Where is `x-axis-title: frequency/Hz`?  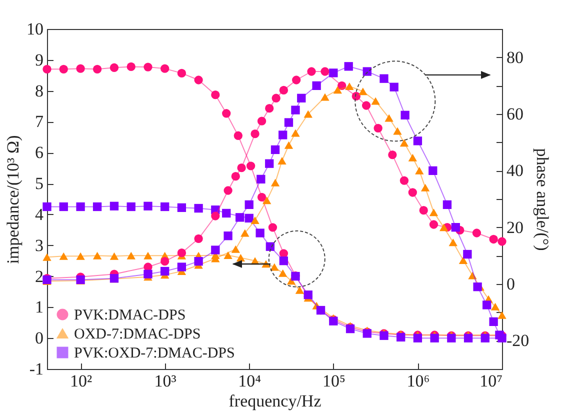 x-axis-title: frequency/Hz is located at coordinates (275, 401).